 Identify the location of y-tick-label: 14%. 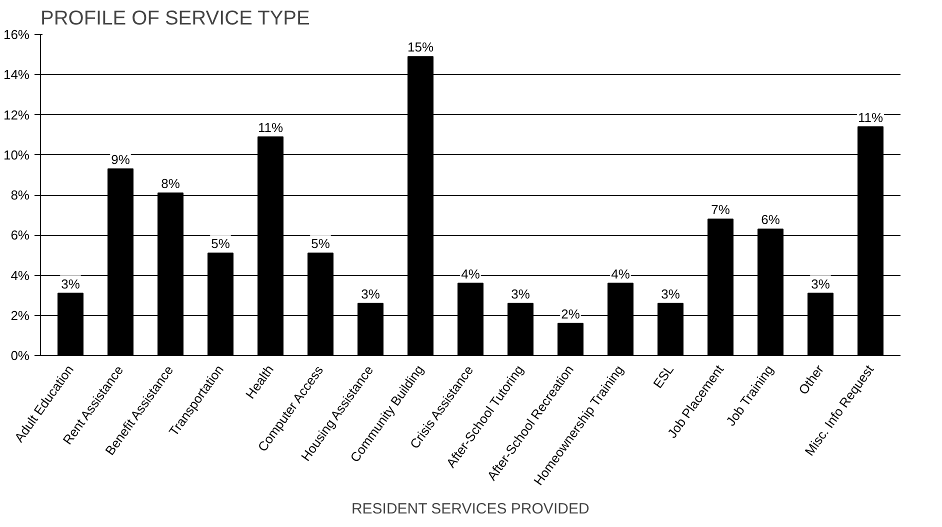
(16, 74).